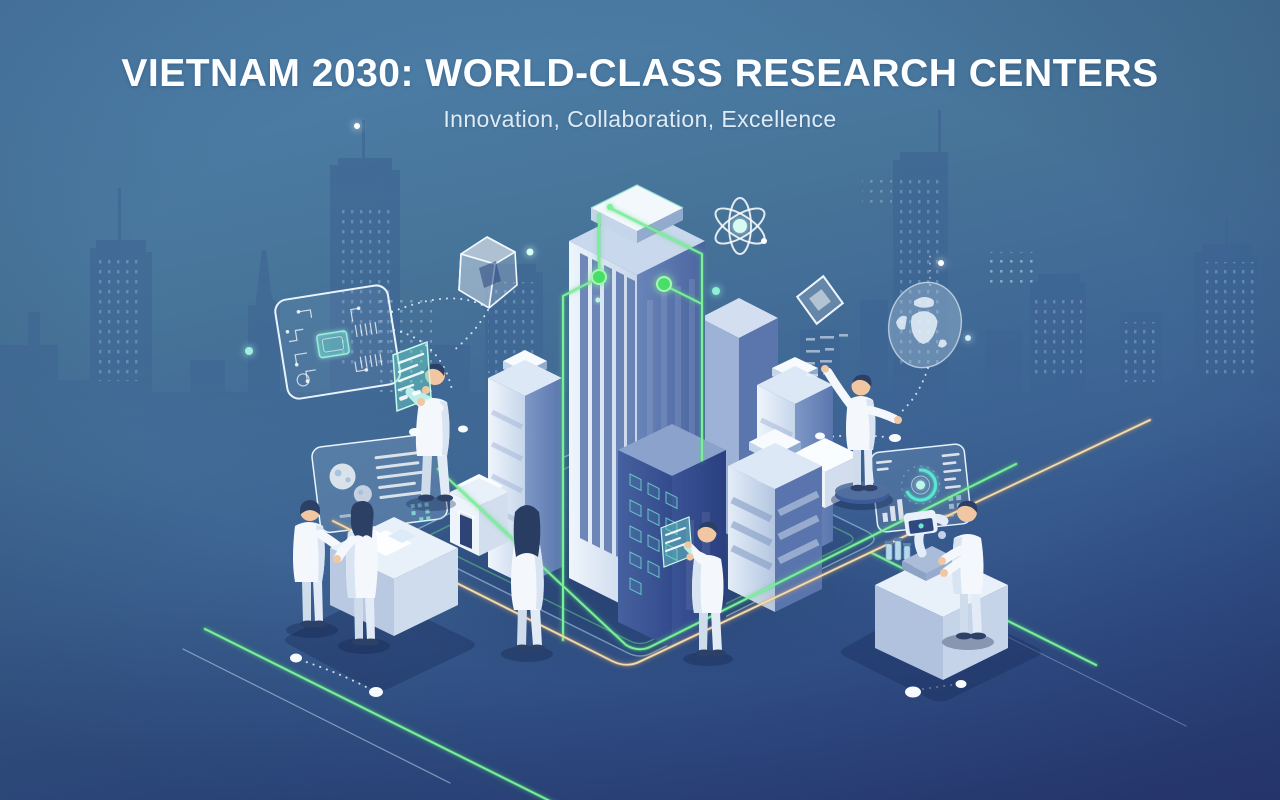 This screenshot has width=1280, height=800. Describe the element at coordinates (929, 545) in the screenshot. I see `microscope-icon` at that location.